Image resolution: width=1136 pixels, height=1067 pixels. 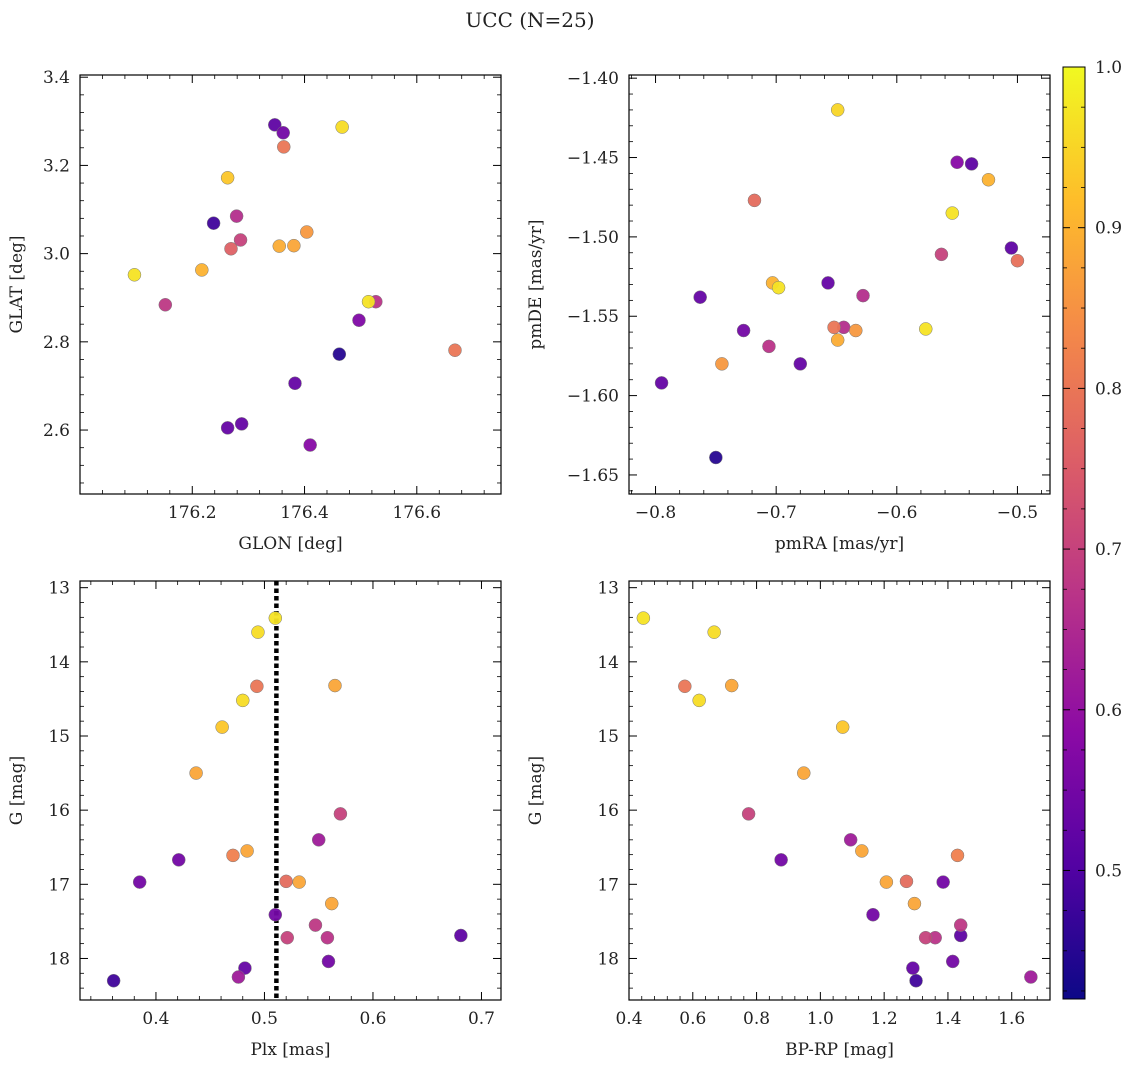 I want to click on x-tick-label: −0.5, so click(x=1017, y=513).